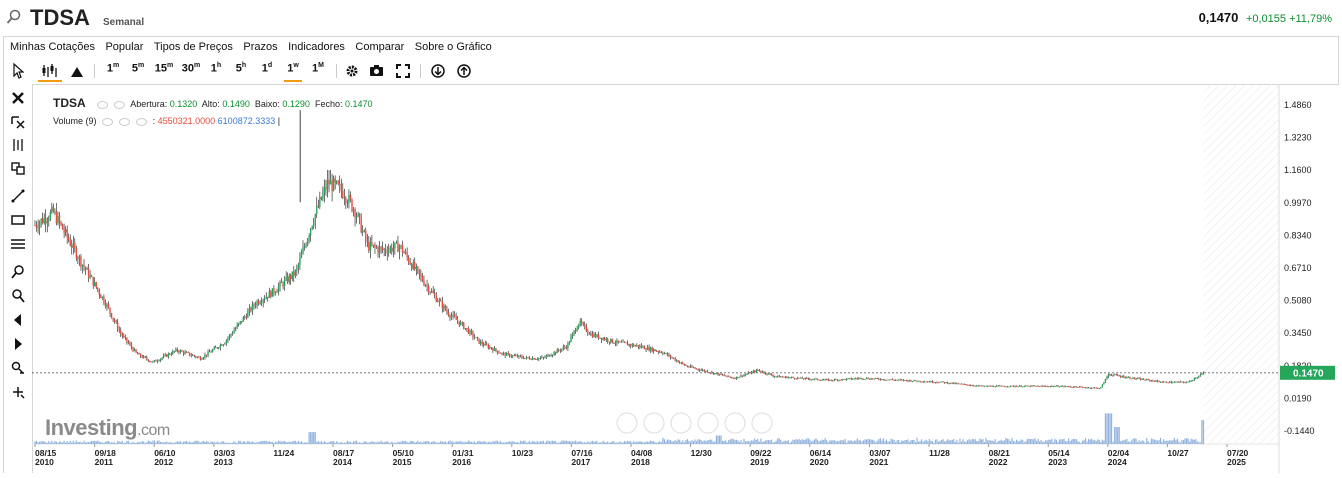 This screenshot has width=1342, height=478. What do you see at coordinates (18, 368) in the screenshot?
I see `magnet-icon` at bounding box center [18, 368].